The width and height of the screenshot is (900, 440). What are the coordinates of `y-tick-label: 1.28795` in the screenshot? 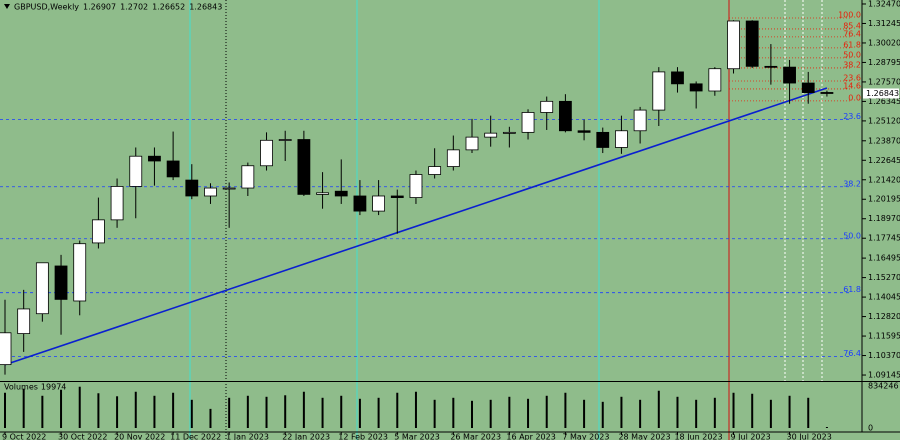 It's located at (884, 62).